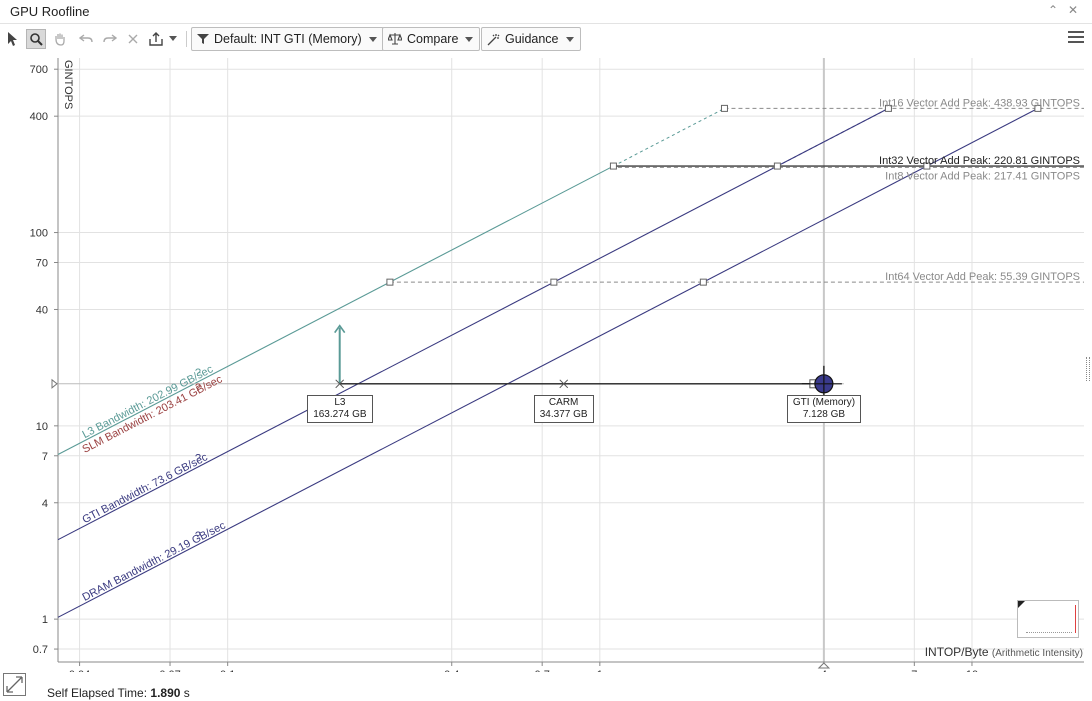 The image size is (1092, 701). Describe the element at coordinates (1021, 604) in the screenshot. I see `minimap-corner` at that location.